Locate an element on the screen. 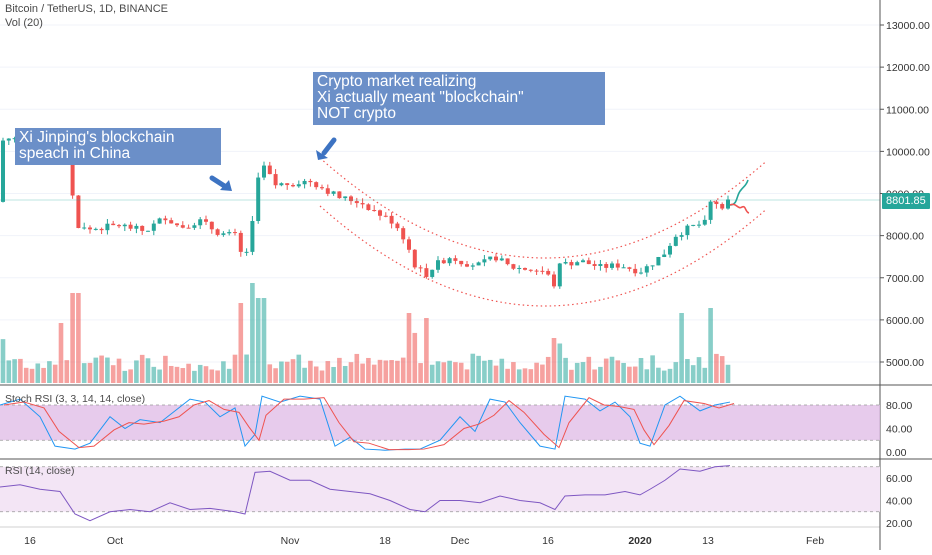 The height and width of the screenshot is (555, 932). price-tick-label: 8000.00 is located at coordinates (905, 237).